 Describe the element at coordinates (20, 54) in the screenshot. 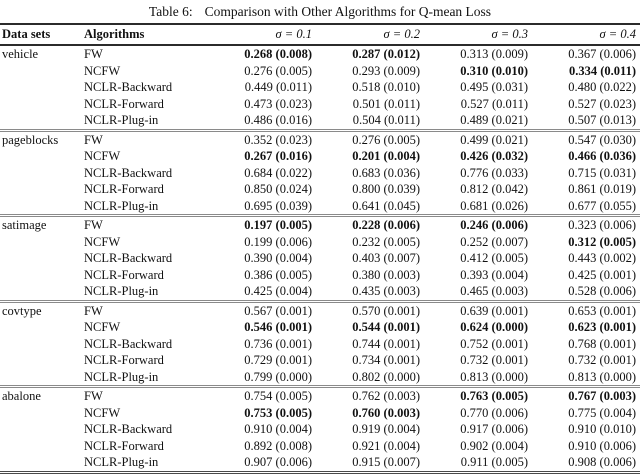

I see `dataset-label: vehicle` at that location.